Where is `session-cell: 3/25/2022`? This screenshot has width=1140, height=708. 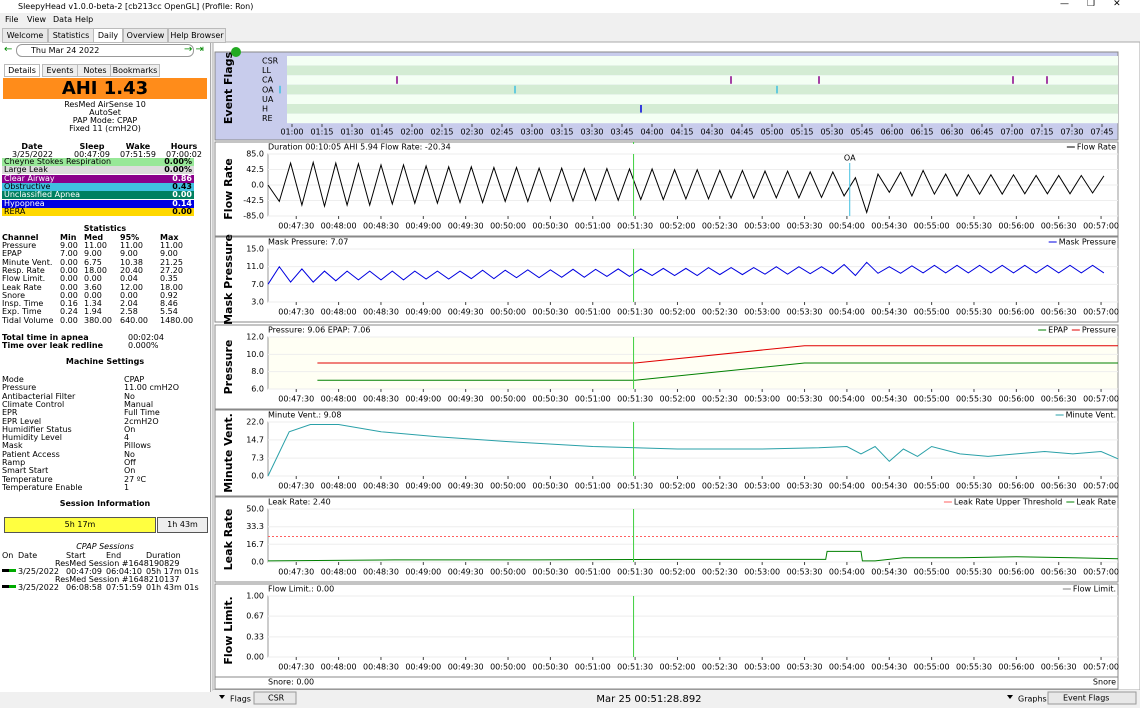 session-cell: 3/25/2022 is located at coordinates (39, 571).